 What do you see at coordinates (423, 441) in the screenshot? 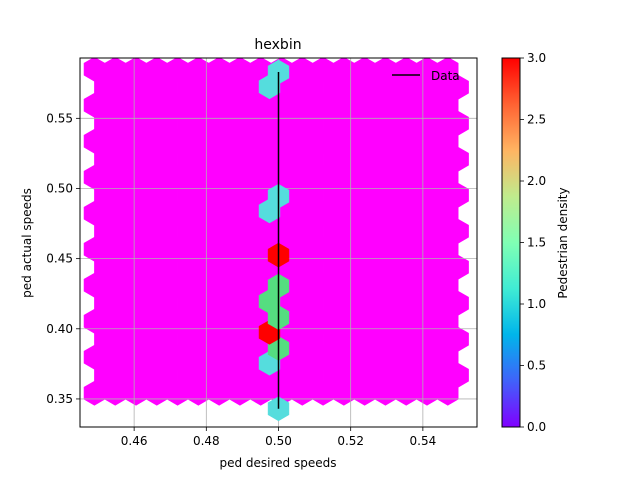
I see `x-tick-label: 0.54` at bounding box center [423, 441].